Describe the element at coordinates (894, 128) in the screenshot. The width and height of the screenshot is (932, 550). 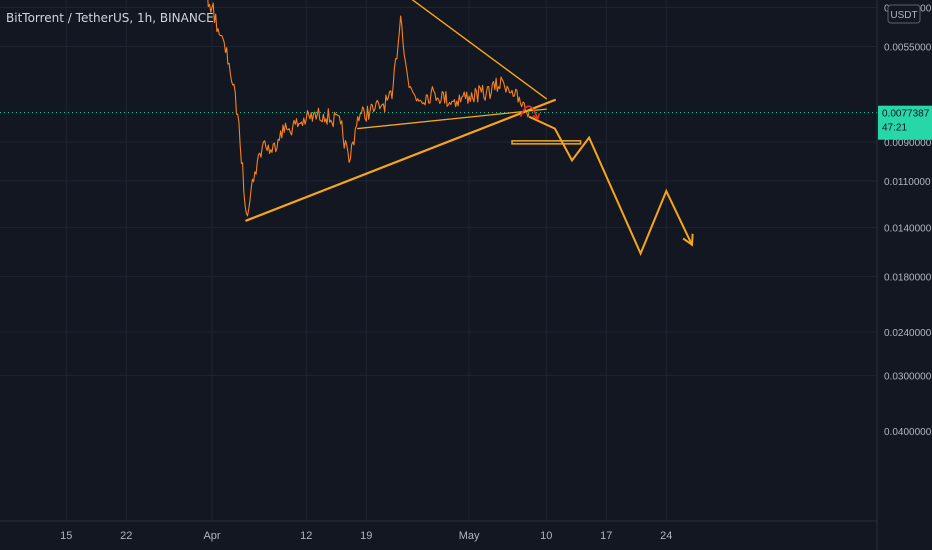
I see `bar-countdown: 47:21` at that location.